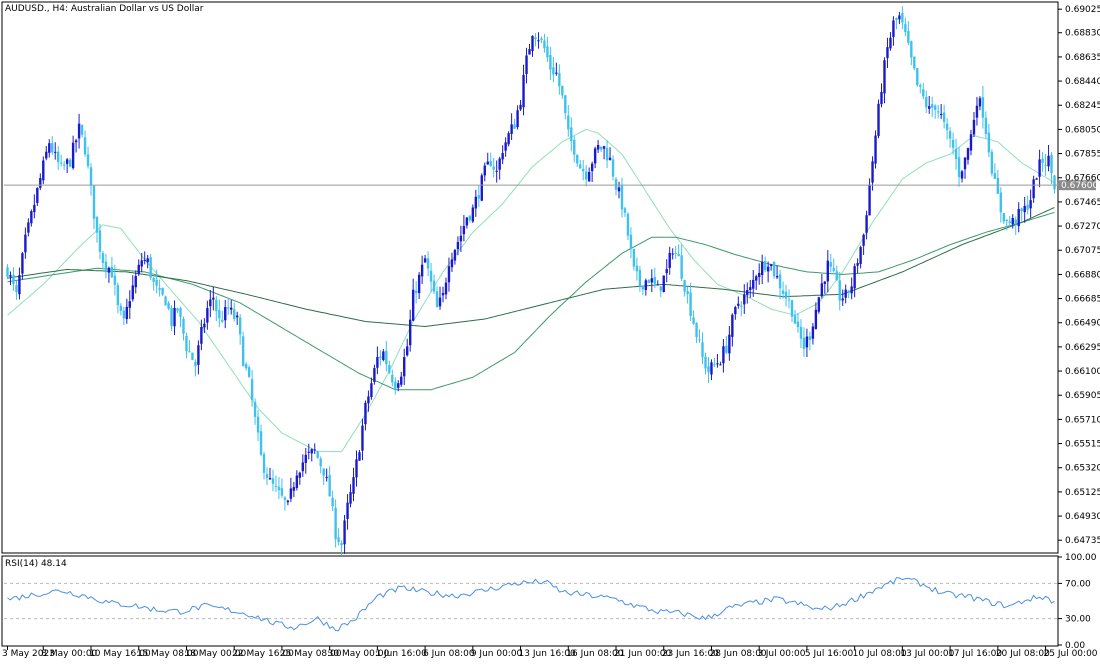  Describe the element at coordinates (1082, 445) in the screenshot. I see `price-tick-label: 0.65515` at that location.